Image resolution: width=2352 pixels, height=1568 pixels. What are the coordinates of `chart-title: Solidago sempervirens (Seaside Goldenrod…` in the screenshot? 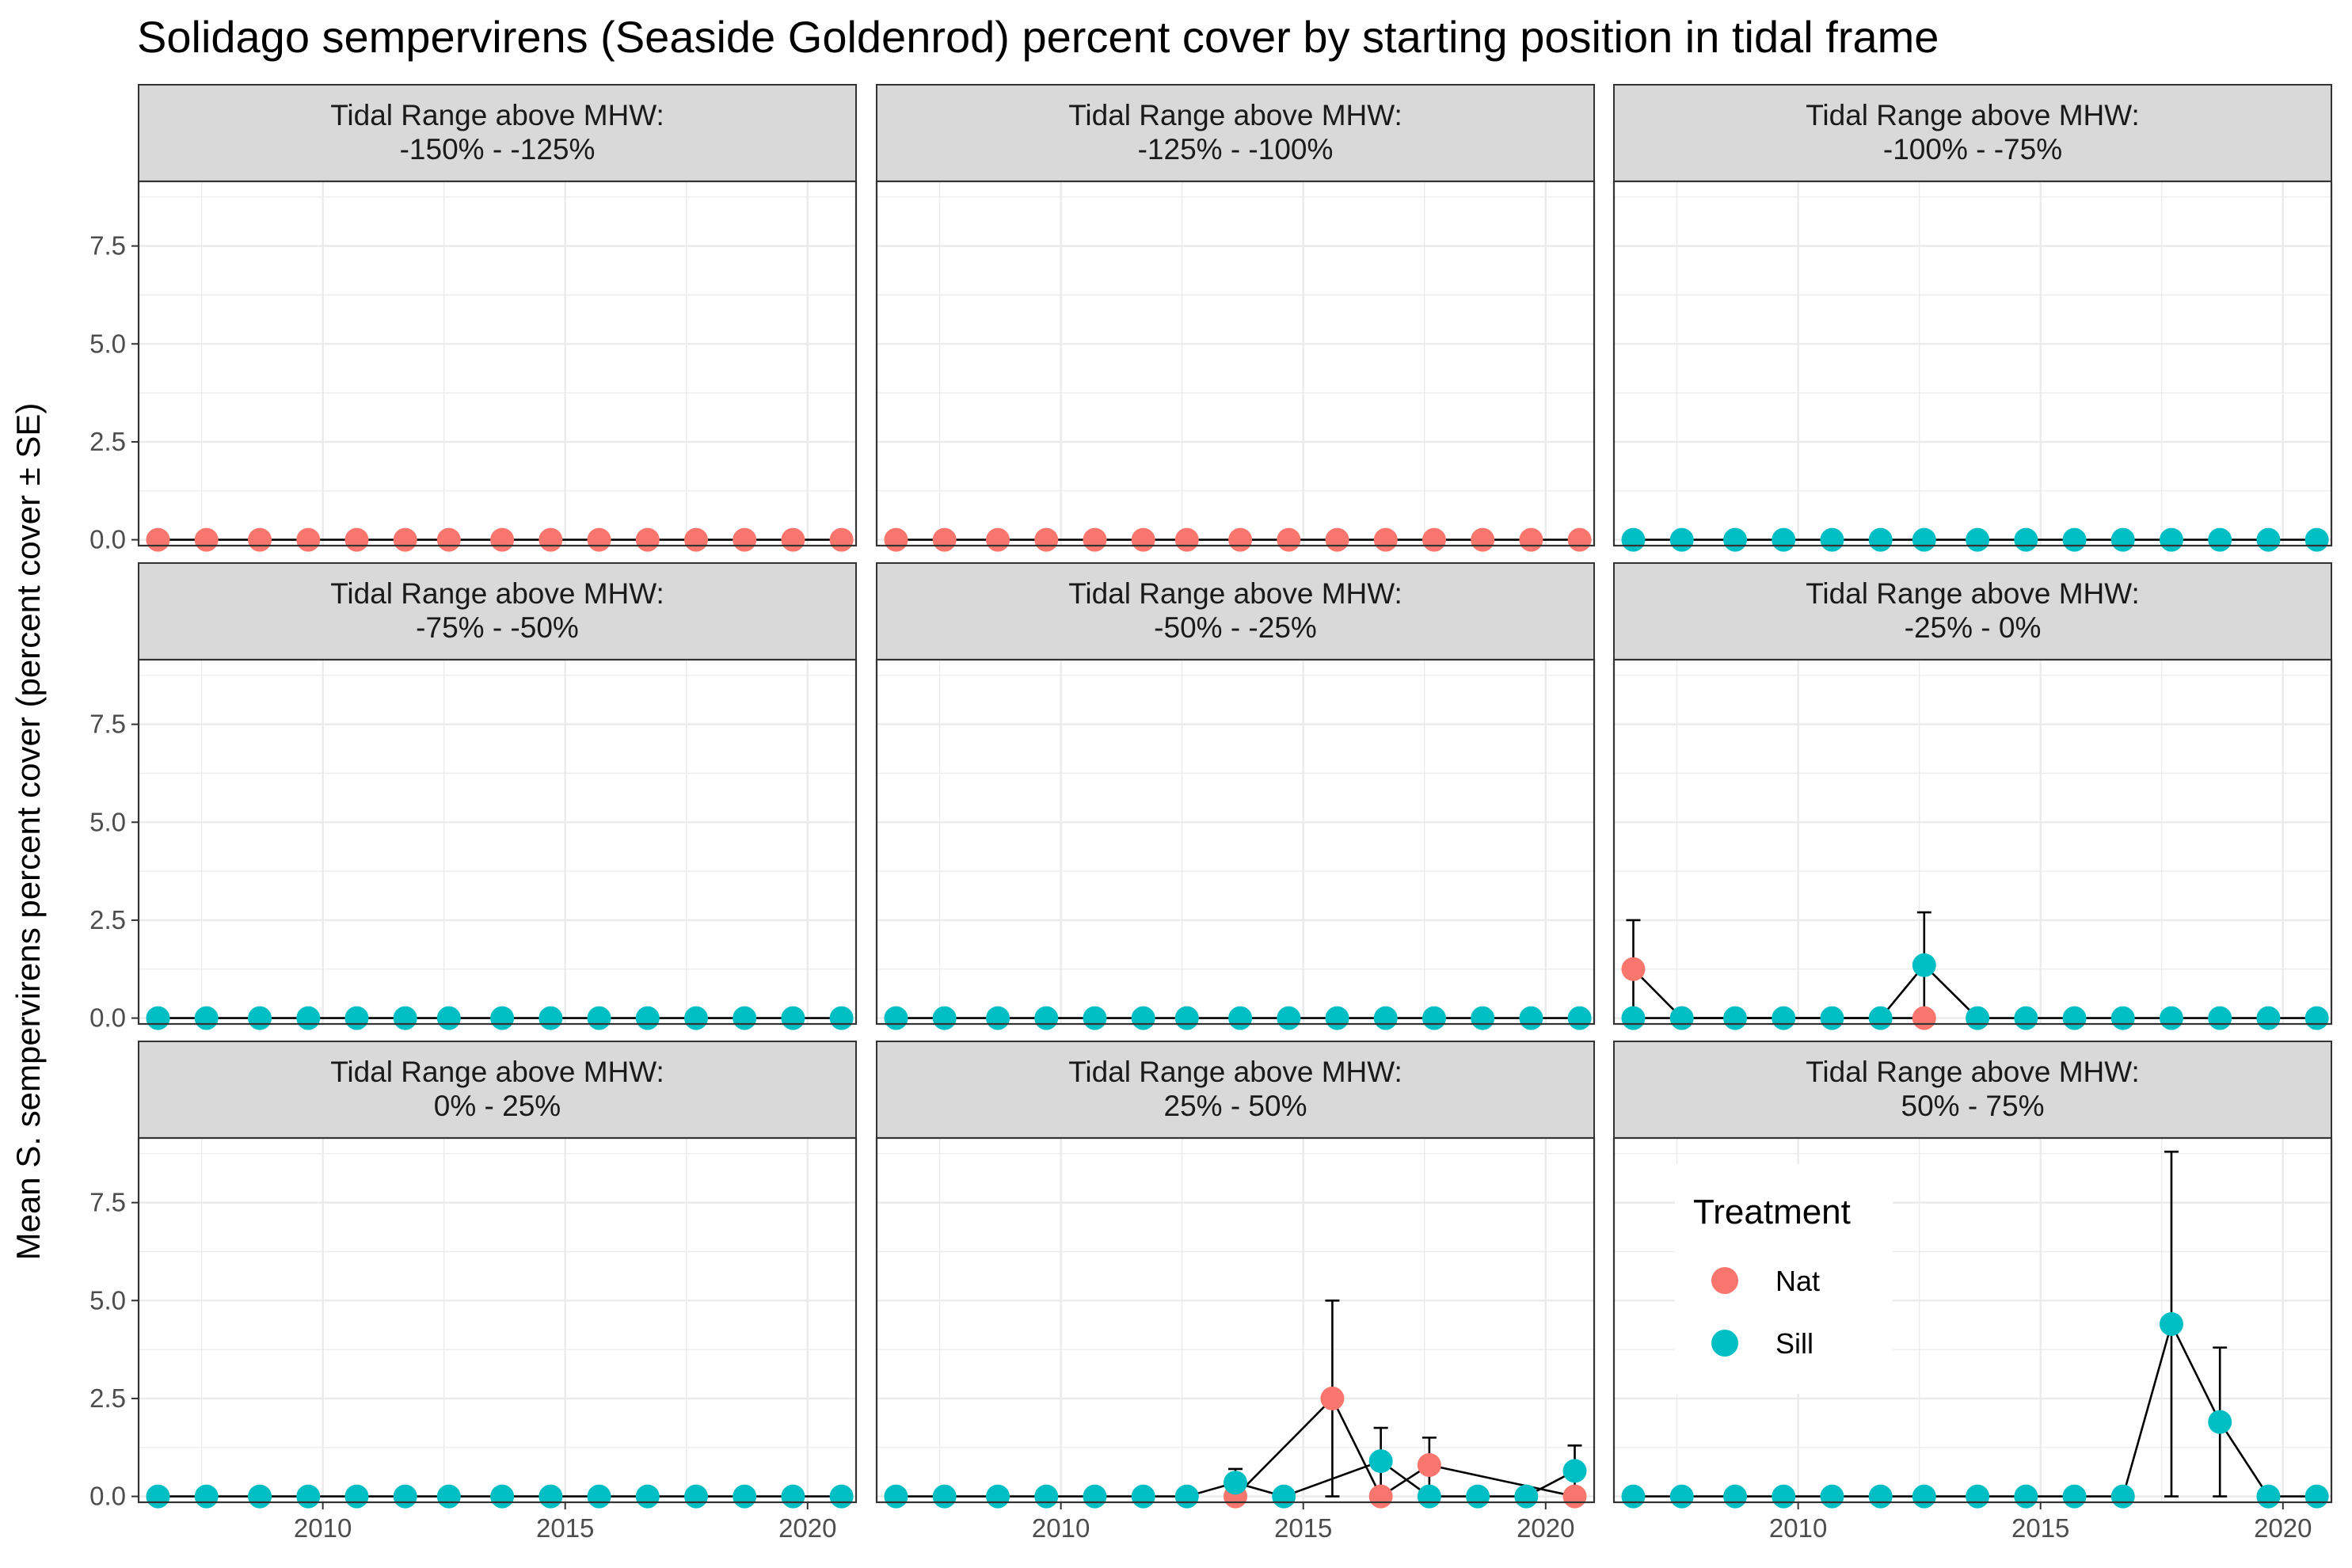 It's located at (1038, 37).